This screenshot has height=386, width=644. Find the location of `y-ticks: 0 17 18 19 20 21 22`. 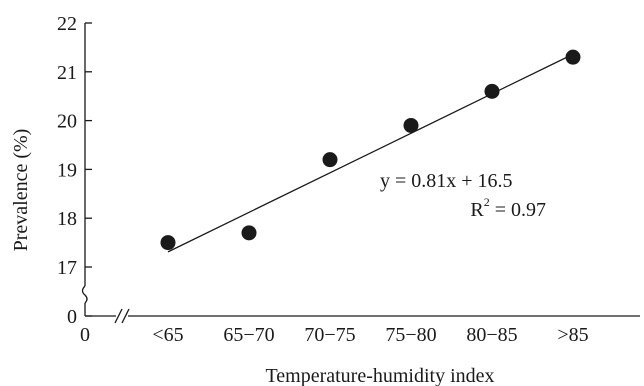

y-ticks: 0 17 18 19 20 21 22 is located at coordinates (74, 170).